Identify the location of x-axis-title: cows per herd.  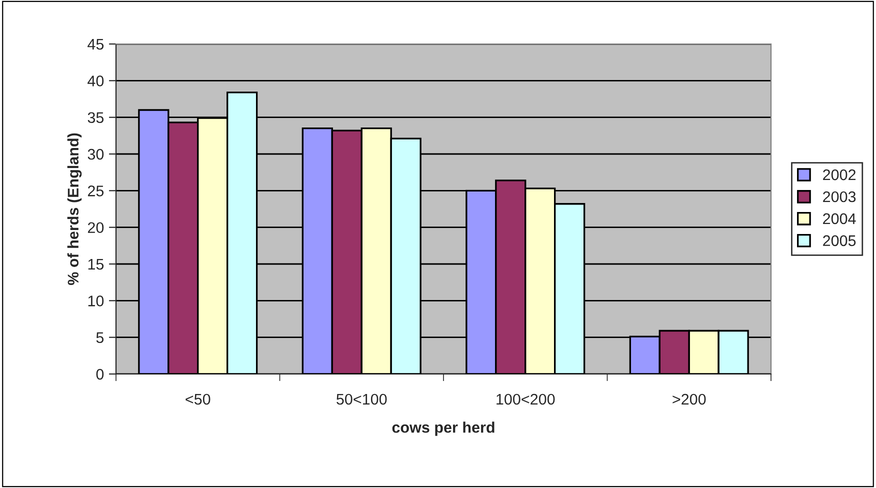
(443, 429).